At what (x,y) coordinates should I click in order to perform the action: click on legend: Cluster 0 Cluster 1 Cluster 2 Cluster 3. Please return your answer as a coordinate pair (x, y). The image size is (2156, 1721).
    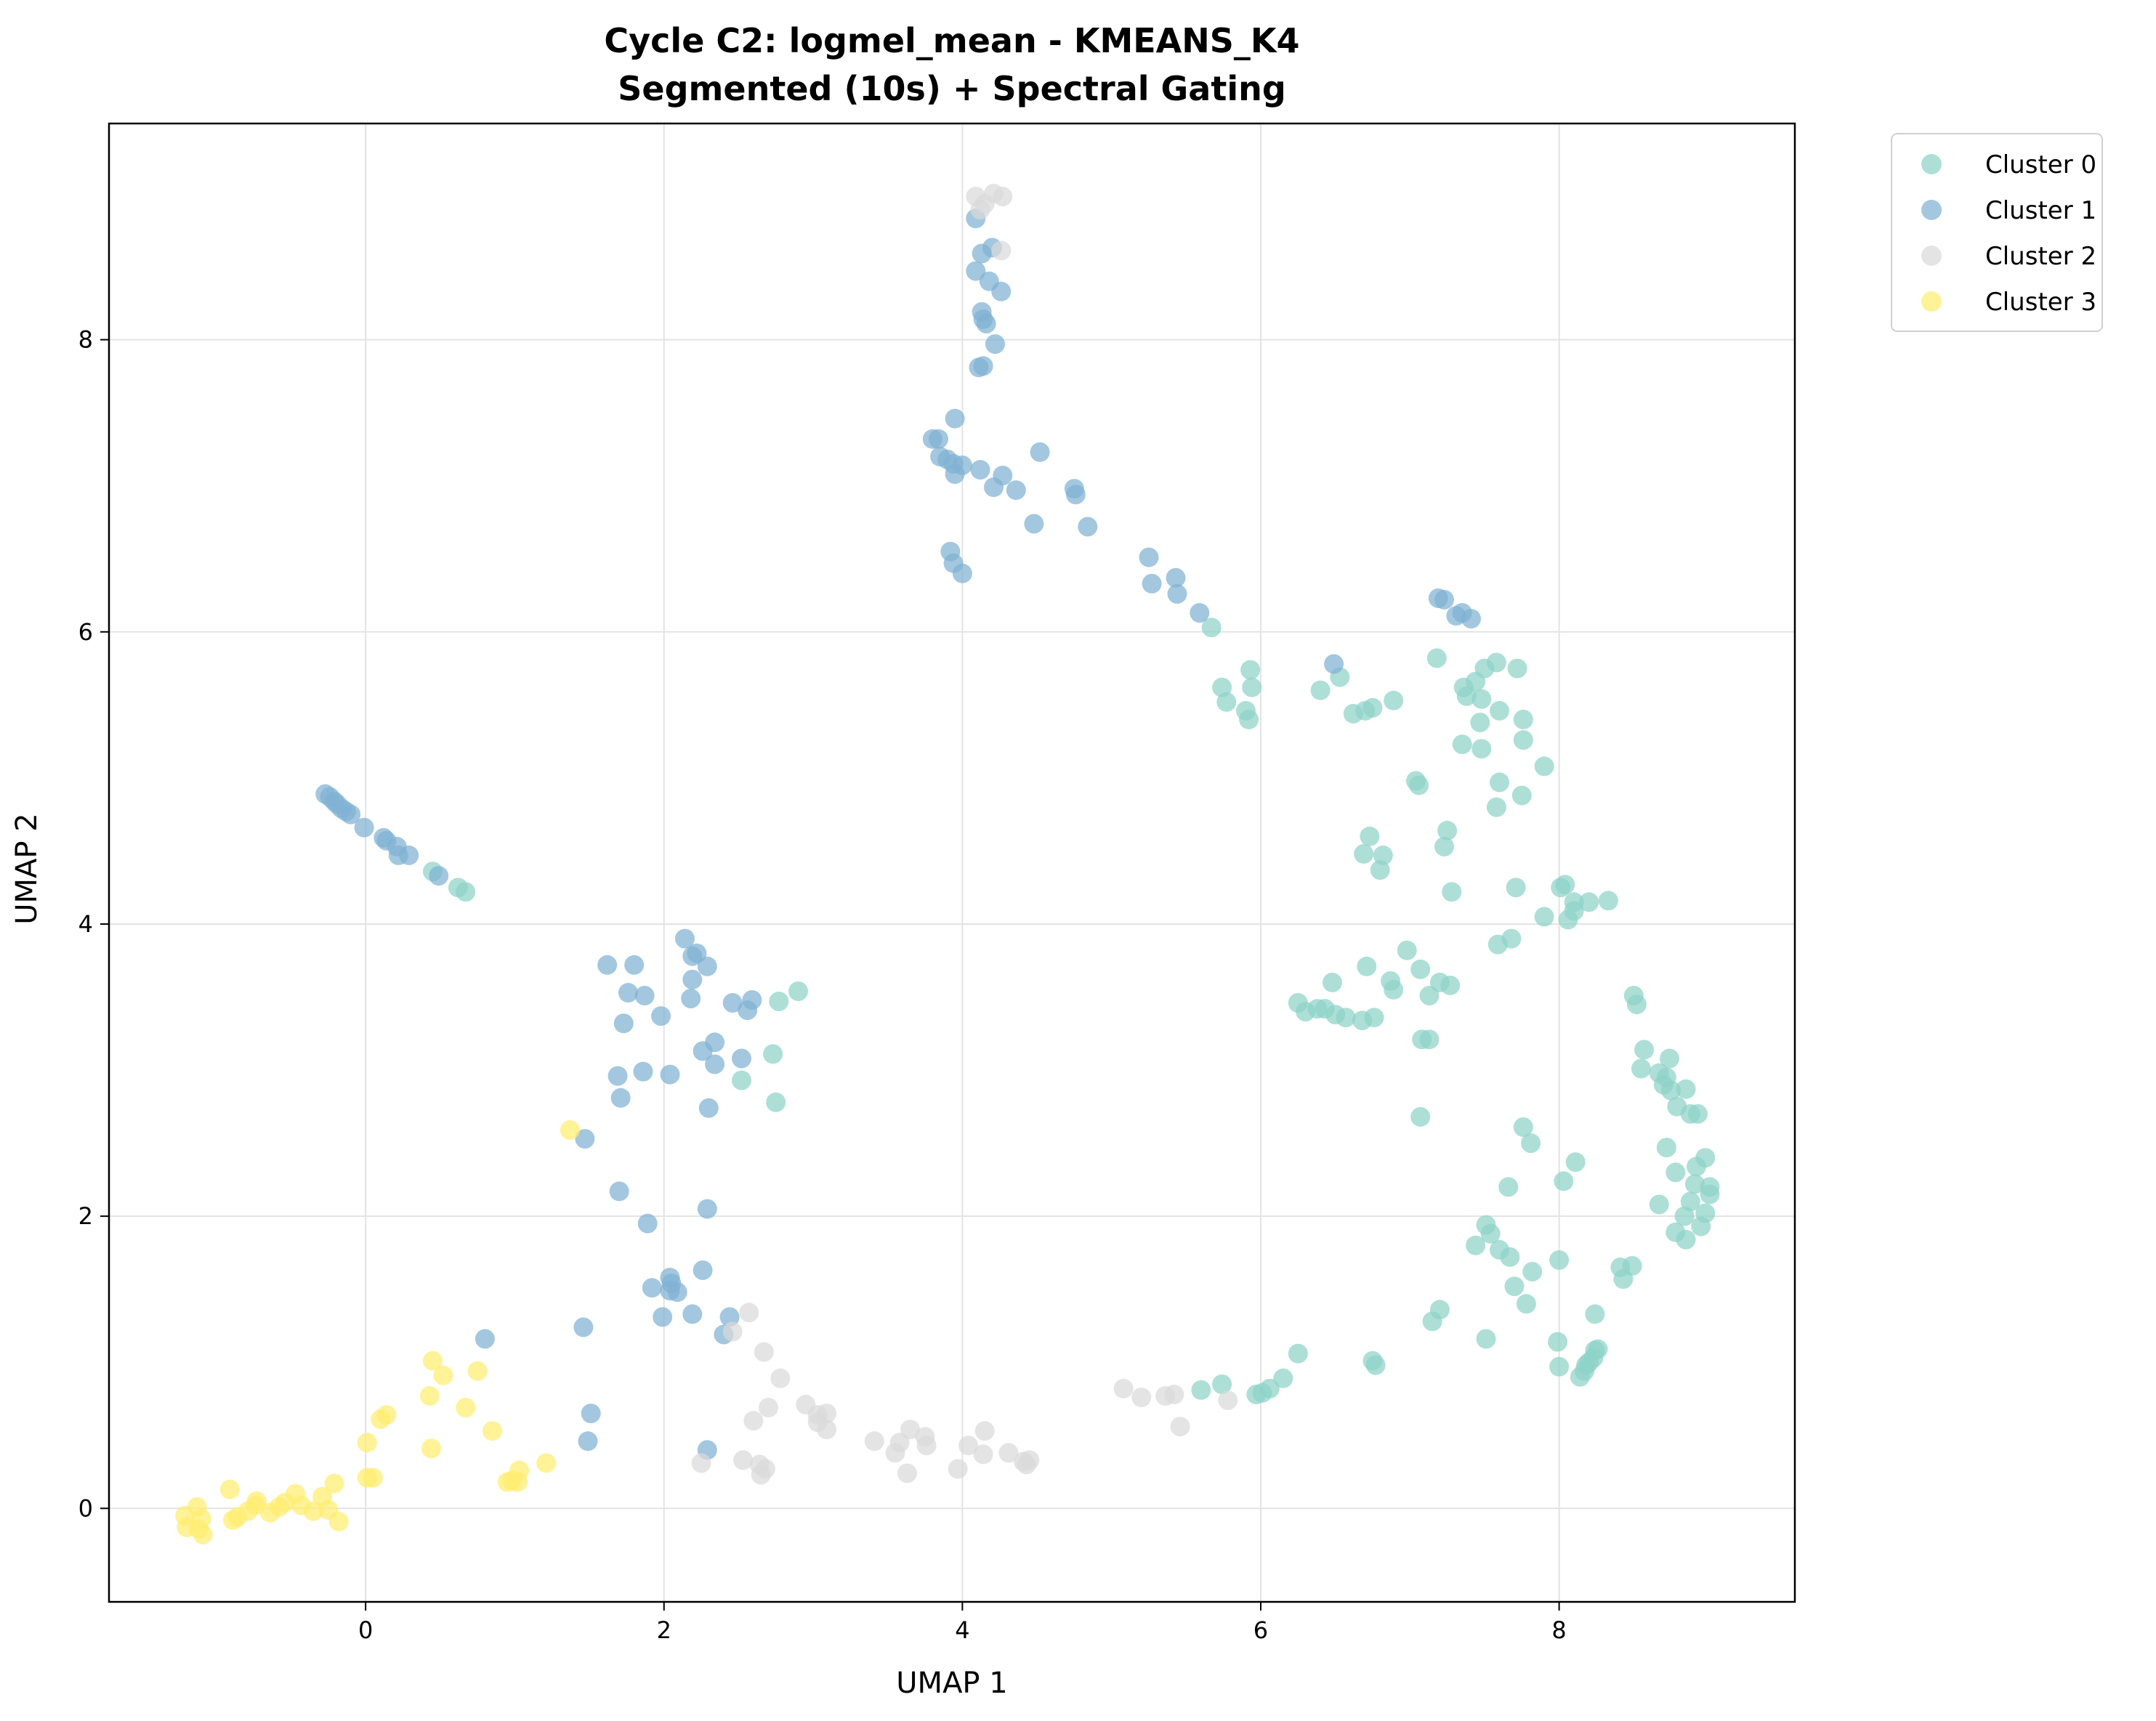
    Looking at the image, I should click on (1997, 233).